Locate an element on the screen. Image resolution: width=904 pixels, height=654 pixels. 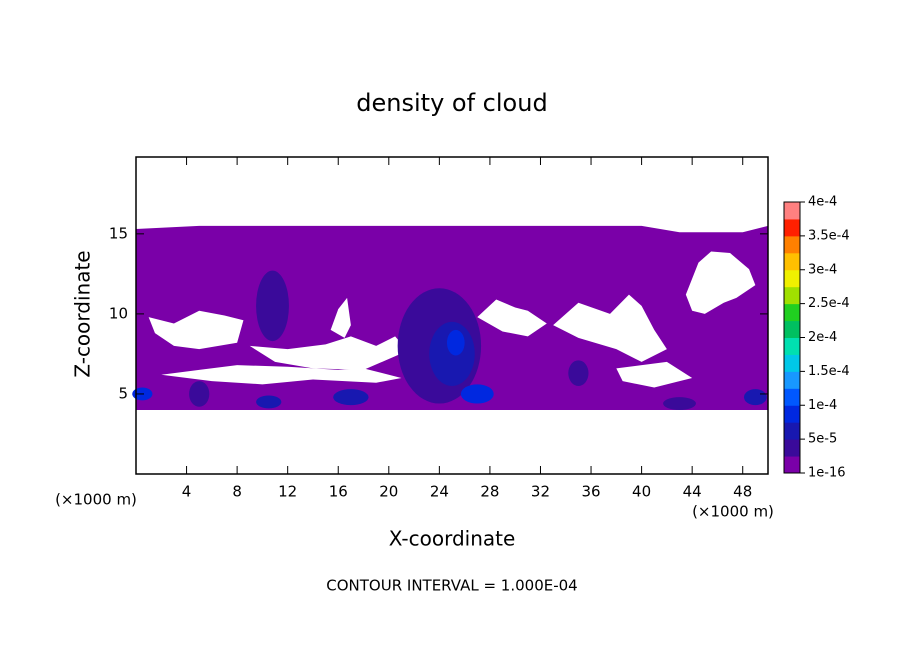
colorbar-label: 1.5e-4 is located at coordinates (829, 371).